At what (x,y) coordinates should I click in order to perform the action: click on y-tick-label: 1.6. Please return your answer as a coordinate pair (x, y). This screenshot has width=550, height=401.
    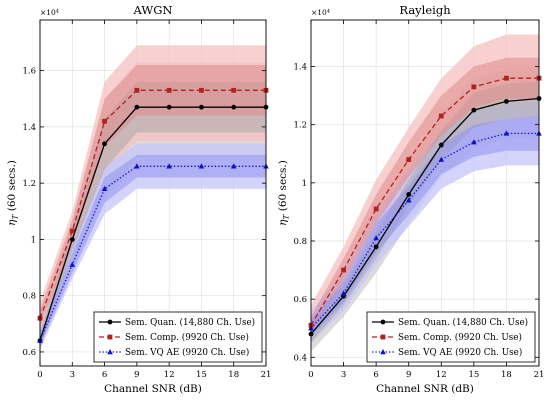
    Looking at the image, I should click on (29, 72).